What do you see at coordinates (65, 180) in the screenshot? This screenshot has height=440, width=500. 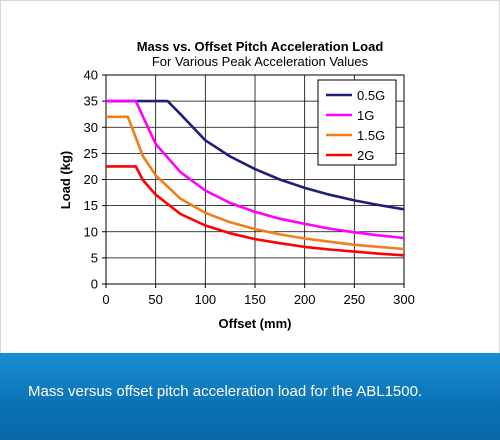 I see `y-axis-label: Load (kg)` at bounding box center [65, 180].